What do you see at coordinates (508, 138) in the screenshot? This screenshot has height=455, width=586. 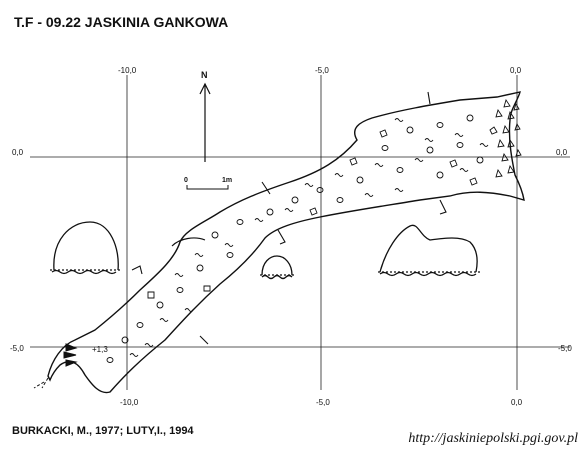 I see `rubble-marks` at bounding box center [508, 138].